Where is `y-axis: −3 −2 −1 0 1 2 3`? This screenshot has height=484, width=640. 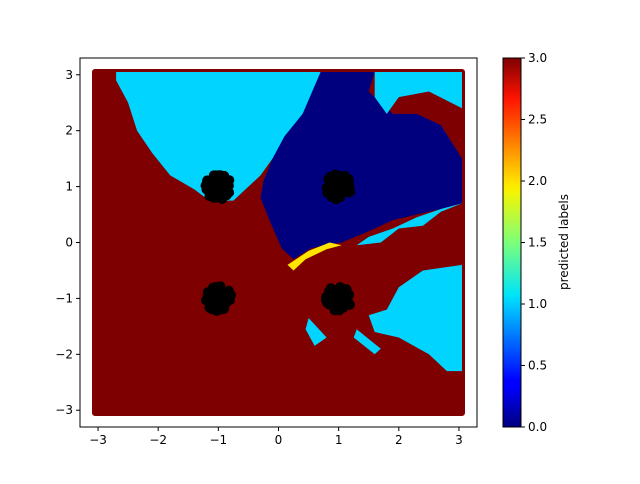
y-axis: −3 −2 −1 0 1 2 3 is located at coordinates (67, 242).